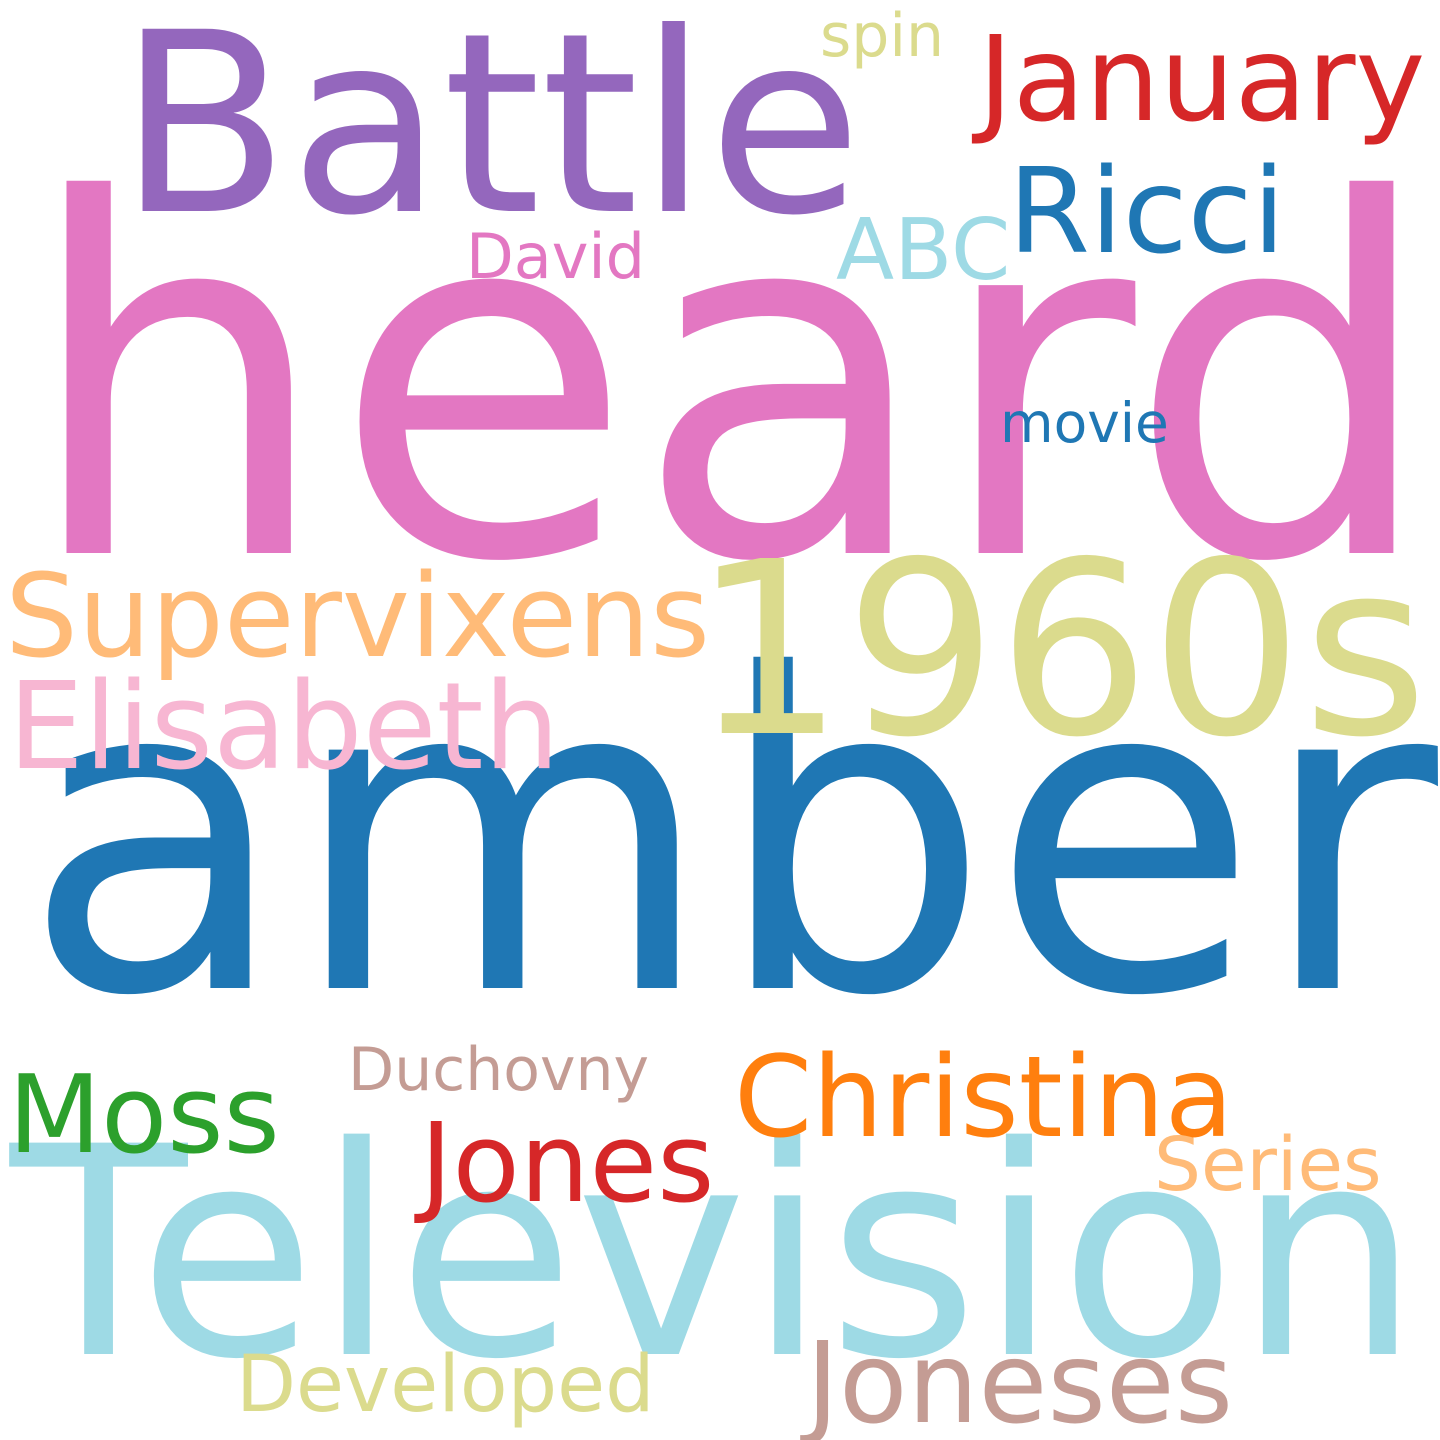 This screenshot has width=1440, height=1440. I want to click on word-joneses: Joneses, so click(1020, 1379).